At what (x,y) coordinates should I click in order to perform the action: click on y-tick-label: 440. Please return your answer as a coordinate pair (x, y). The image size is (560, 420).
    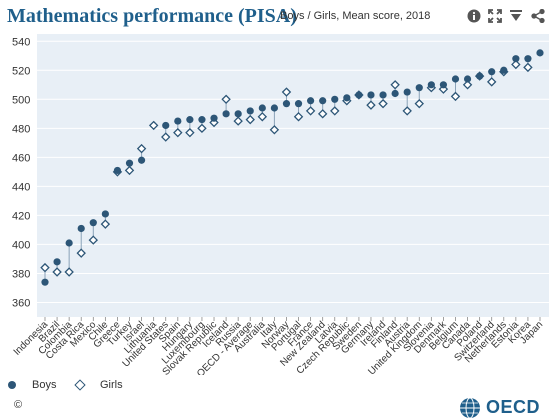
    Looking at the image, I should click on (21, 187).